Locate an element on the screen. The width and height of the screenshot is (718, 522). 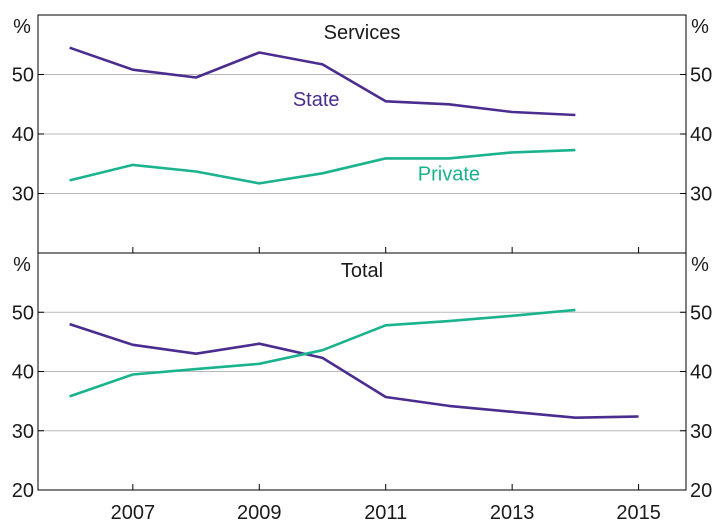
panel-title: Total is located at coordinates (362, 271).